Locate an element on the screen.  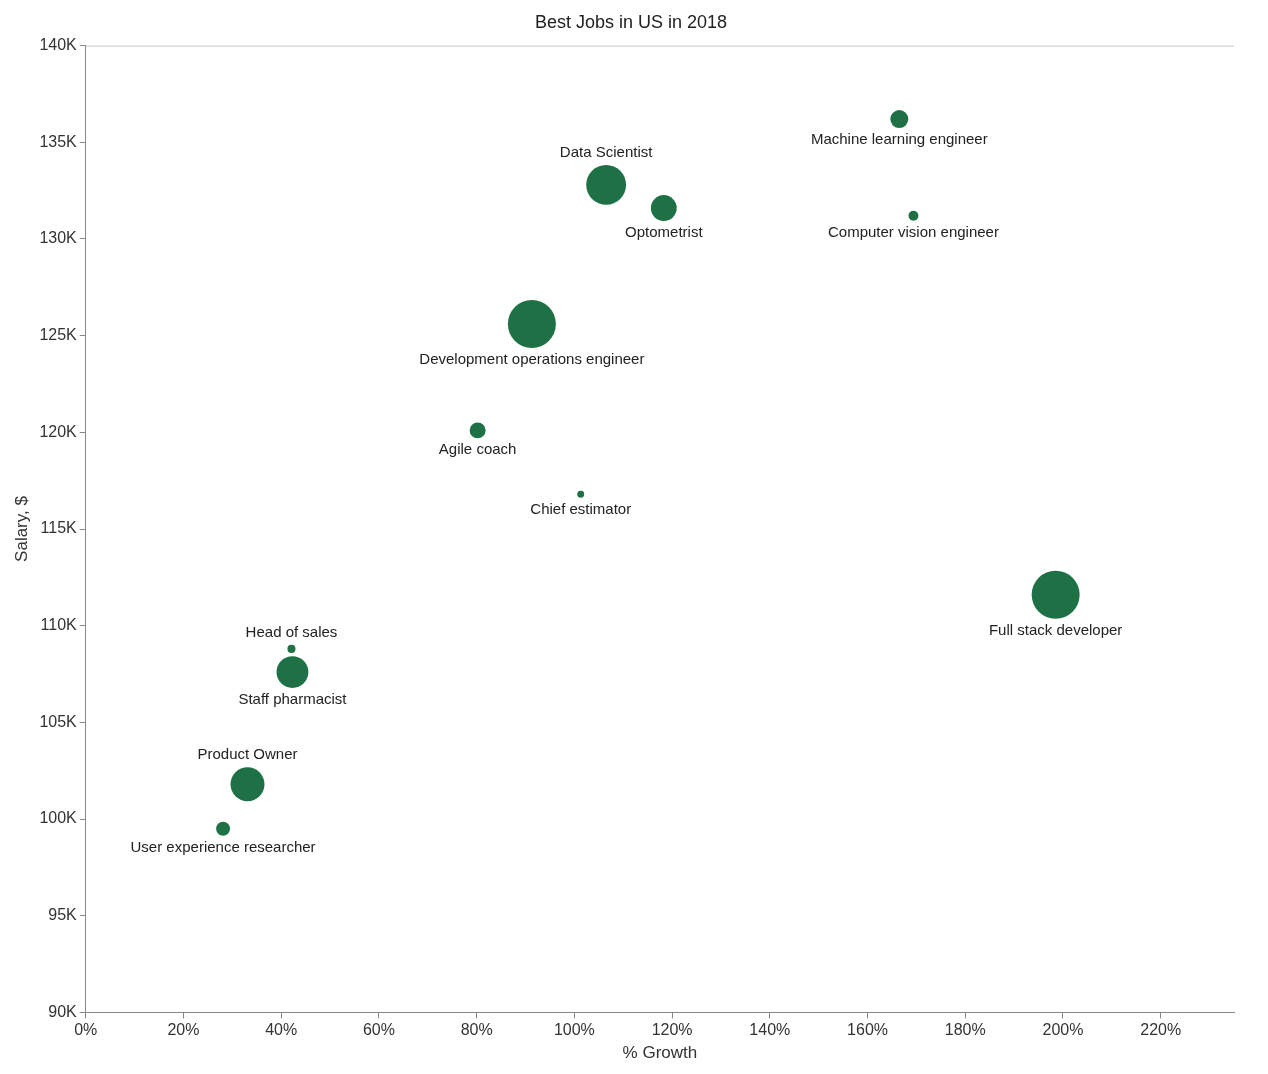
annotation: Head of sales is located at coordinates (291, 632).